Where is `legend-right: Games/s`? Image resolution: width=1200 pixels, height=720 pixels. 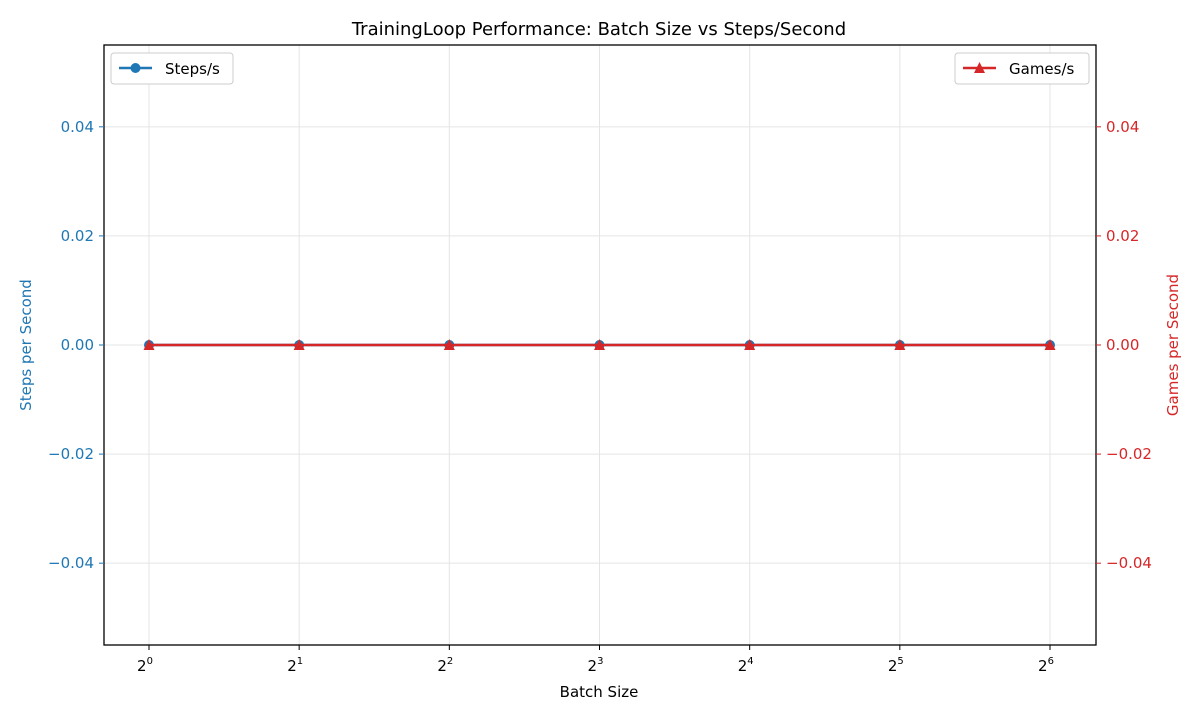
legend-right: Games/s is located at coordinates (1022, 68).